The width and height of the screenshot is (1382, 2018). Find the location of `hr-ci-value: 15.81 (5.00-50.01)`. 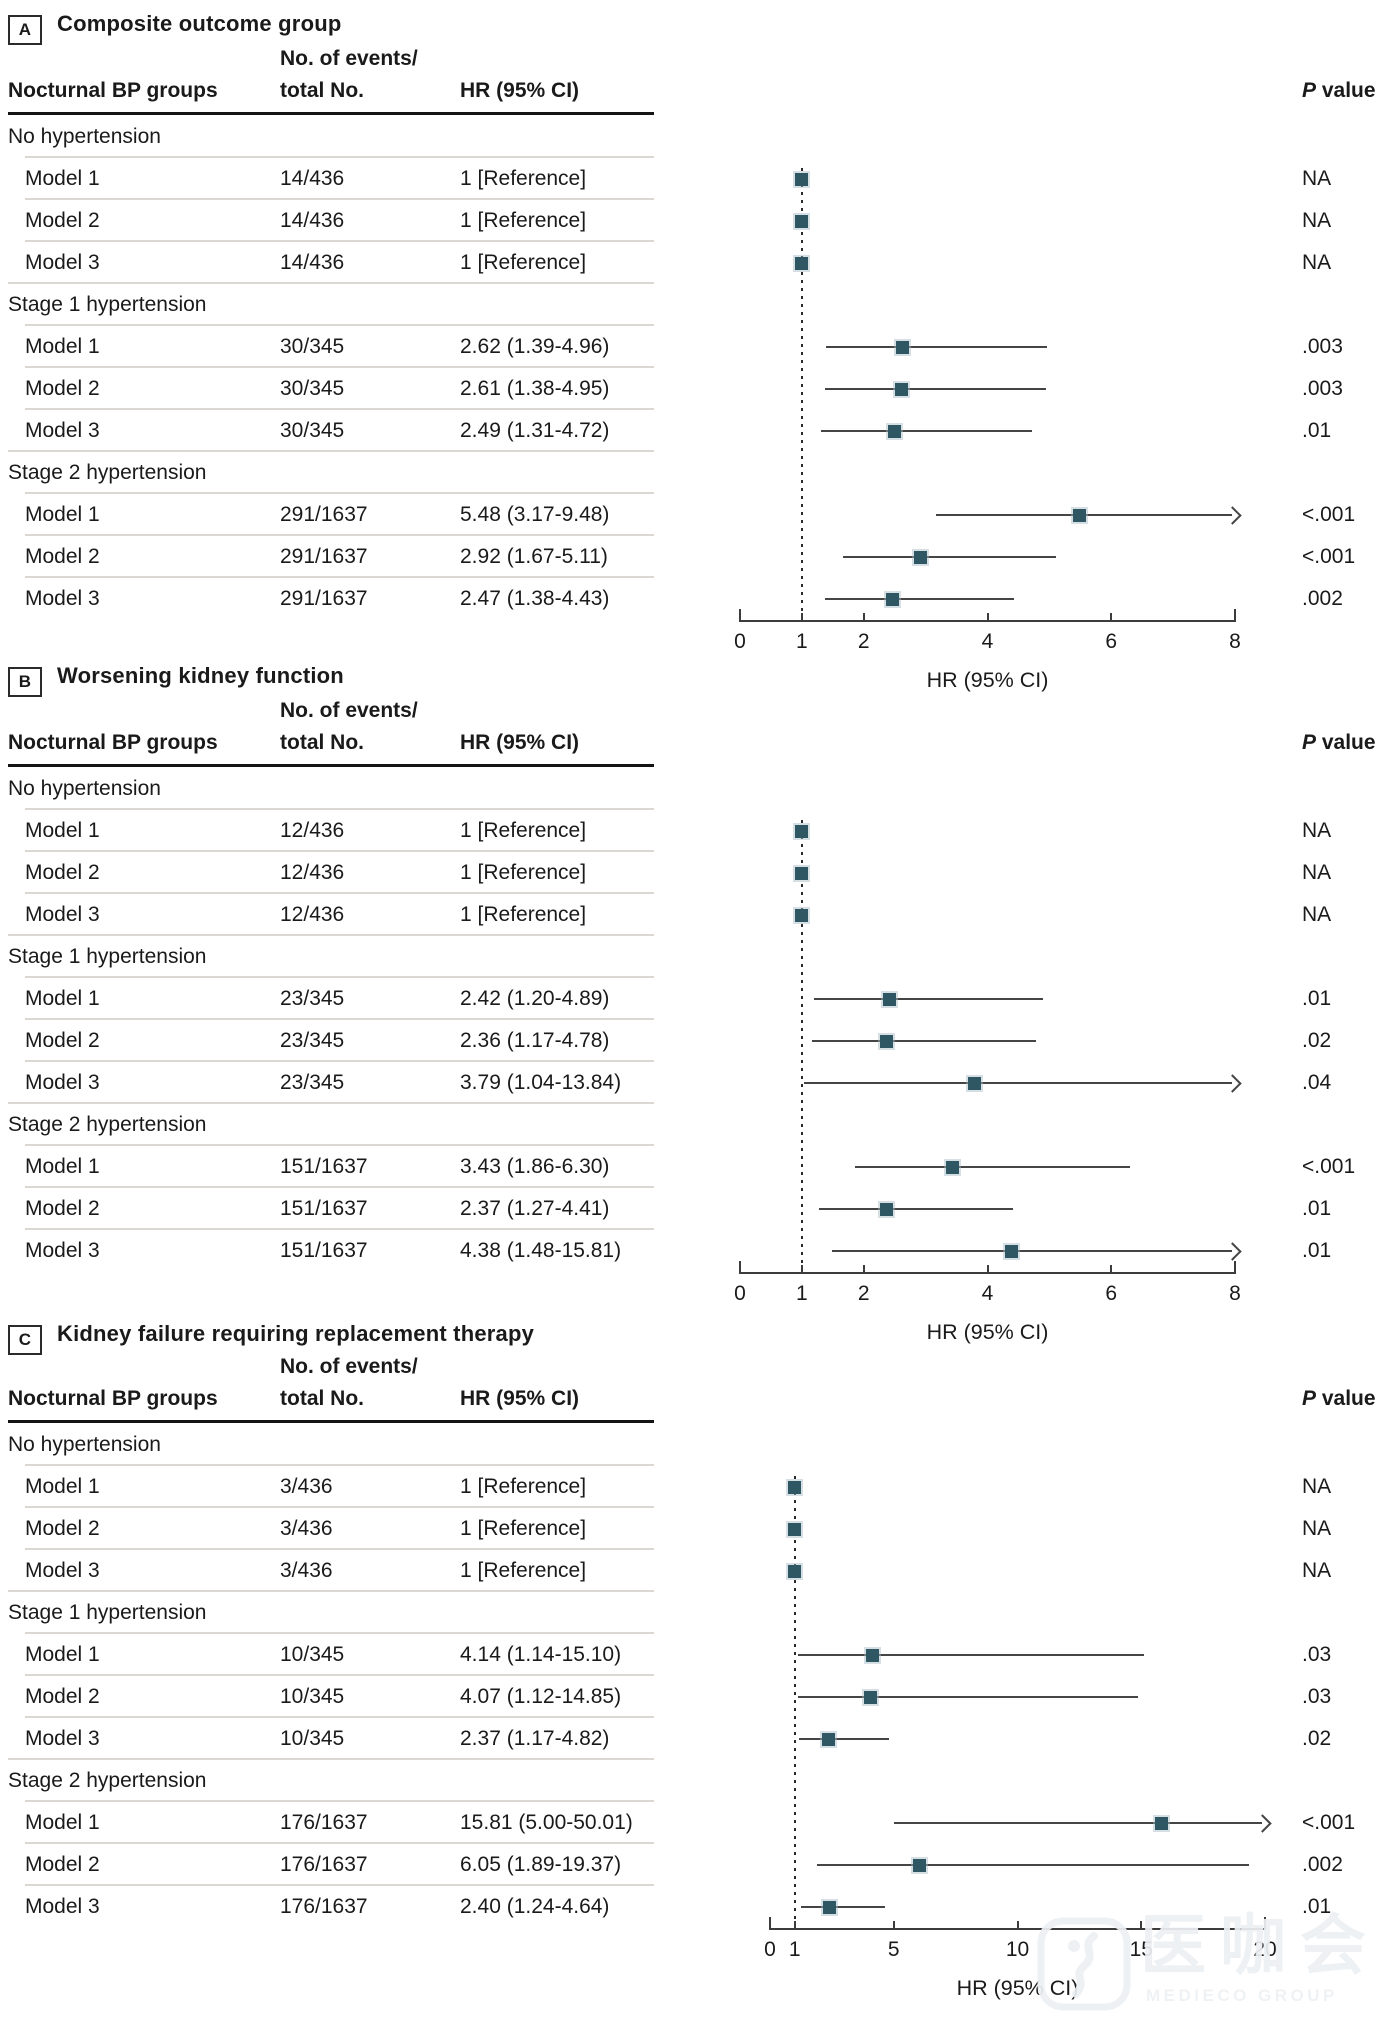

hr-ci-value: 15.81 (5.00-50.01) is located at coordinates (546, 1822).